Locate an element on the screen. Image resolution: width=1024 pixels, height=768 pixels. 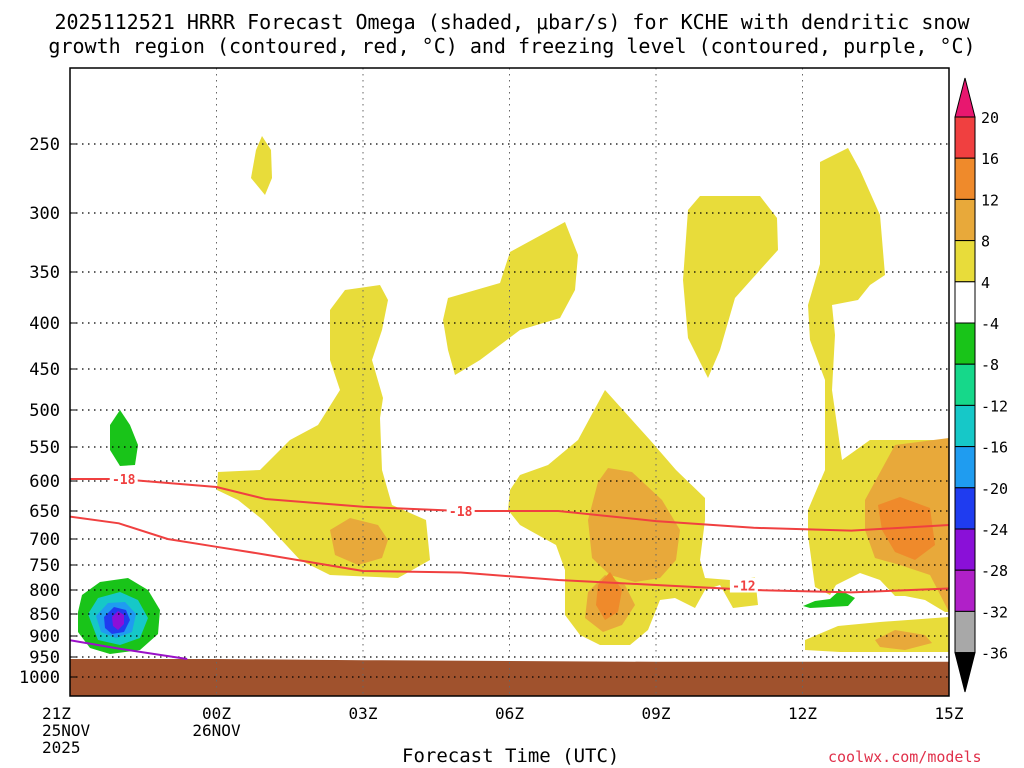
y-tick-label: 900 is located at coordinates (44, 637).